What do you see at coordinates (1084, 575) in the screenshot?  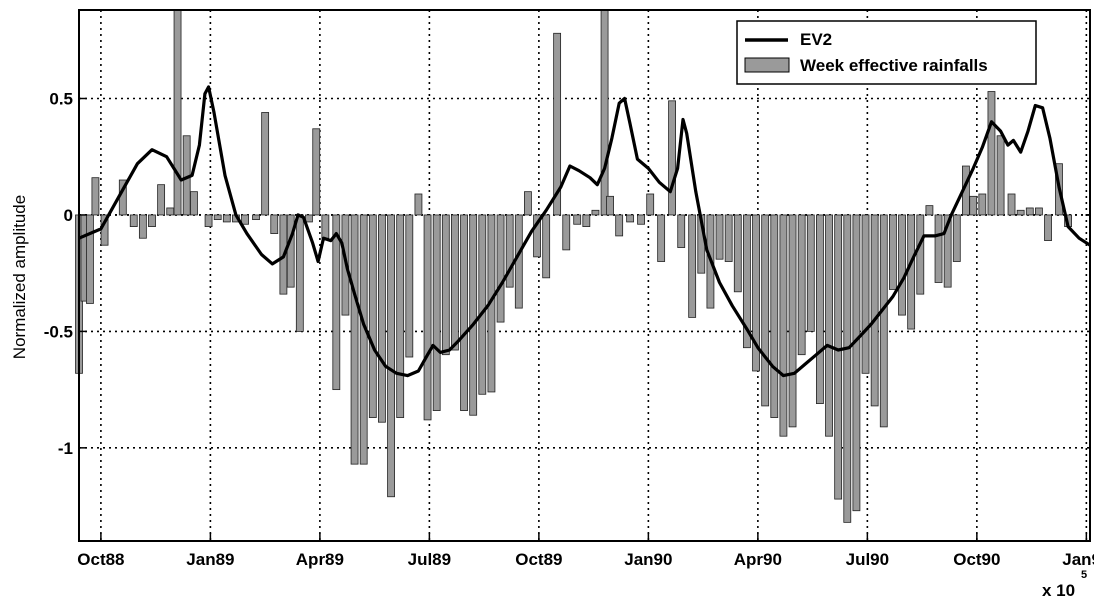 I see `x-multiplier-exponent: 5` at bounding box center [1084, 575].